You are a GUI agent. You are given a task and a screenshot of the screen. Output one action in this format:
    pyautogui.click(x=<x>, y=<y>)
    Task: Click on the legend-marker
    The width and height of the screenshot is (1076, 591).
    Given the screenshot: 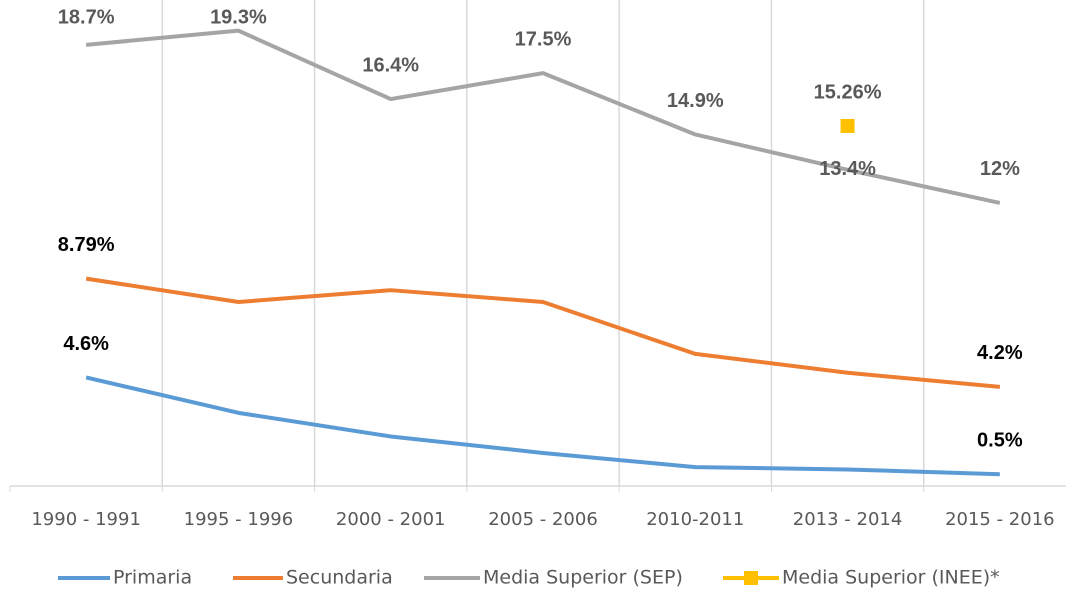 What is the action you would take?
    pyautogui.click(x=751, y=578)
    